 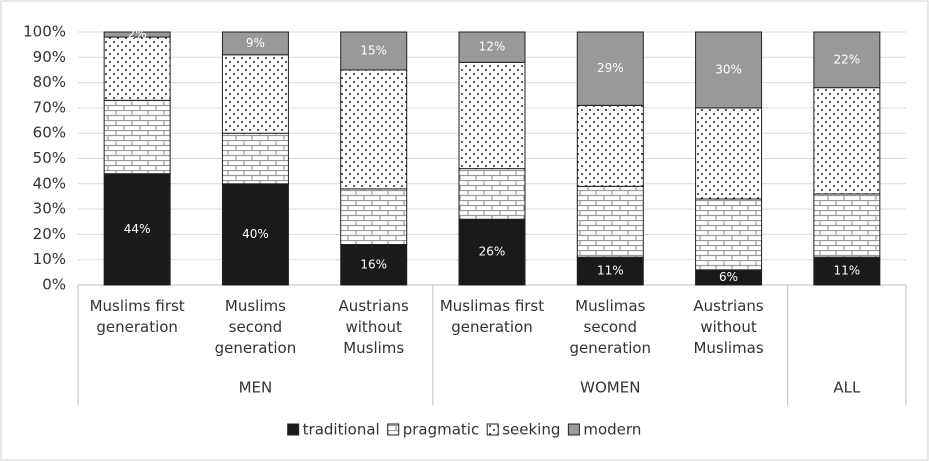 I want to click on group-label: WOMEN, so click(x=610, y=388).